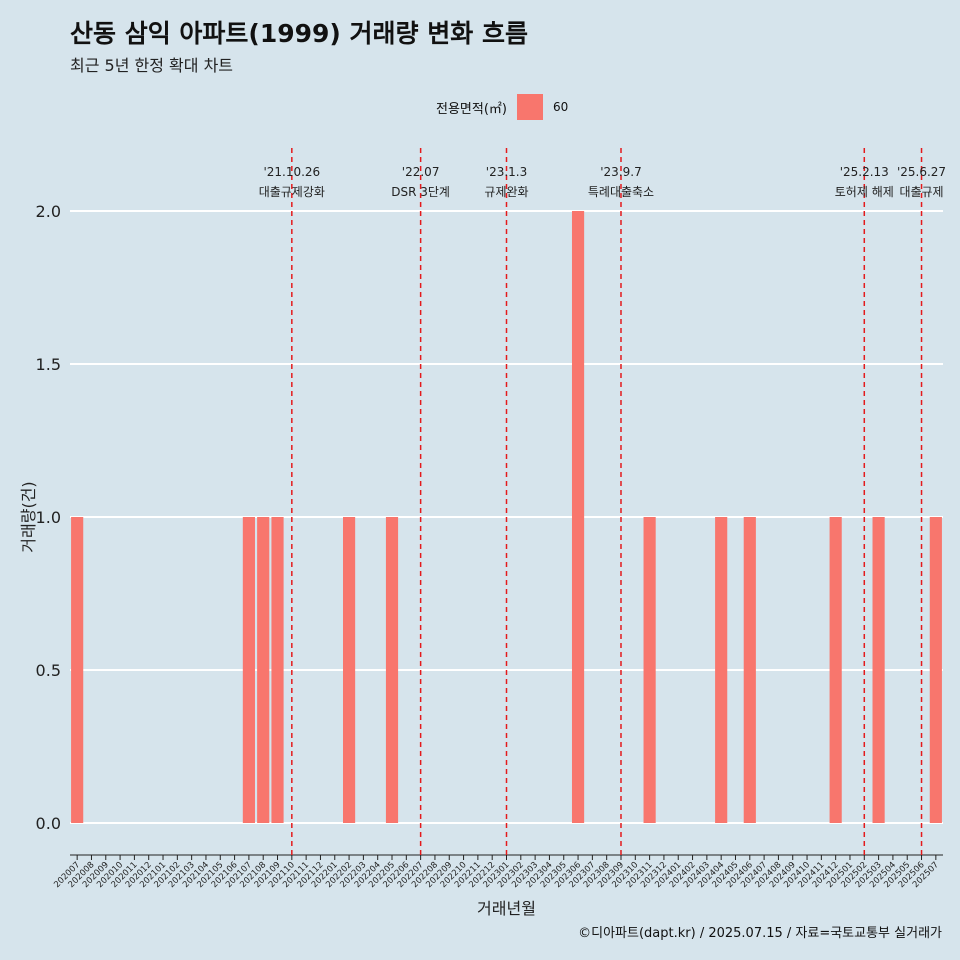 The height and width of the screenshot is (960, 960). I want to click on event-date-label: '23.1.3, so click(506, 172).